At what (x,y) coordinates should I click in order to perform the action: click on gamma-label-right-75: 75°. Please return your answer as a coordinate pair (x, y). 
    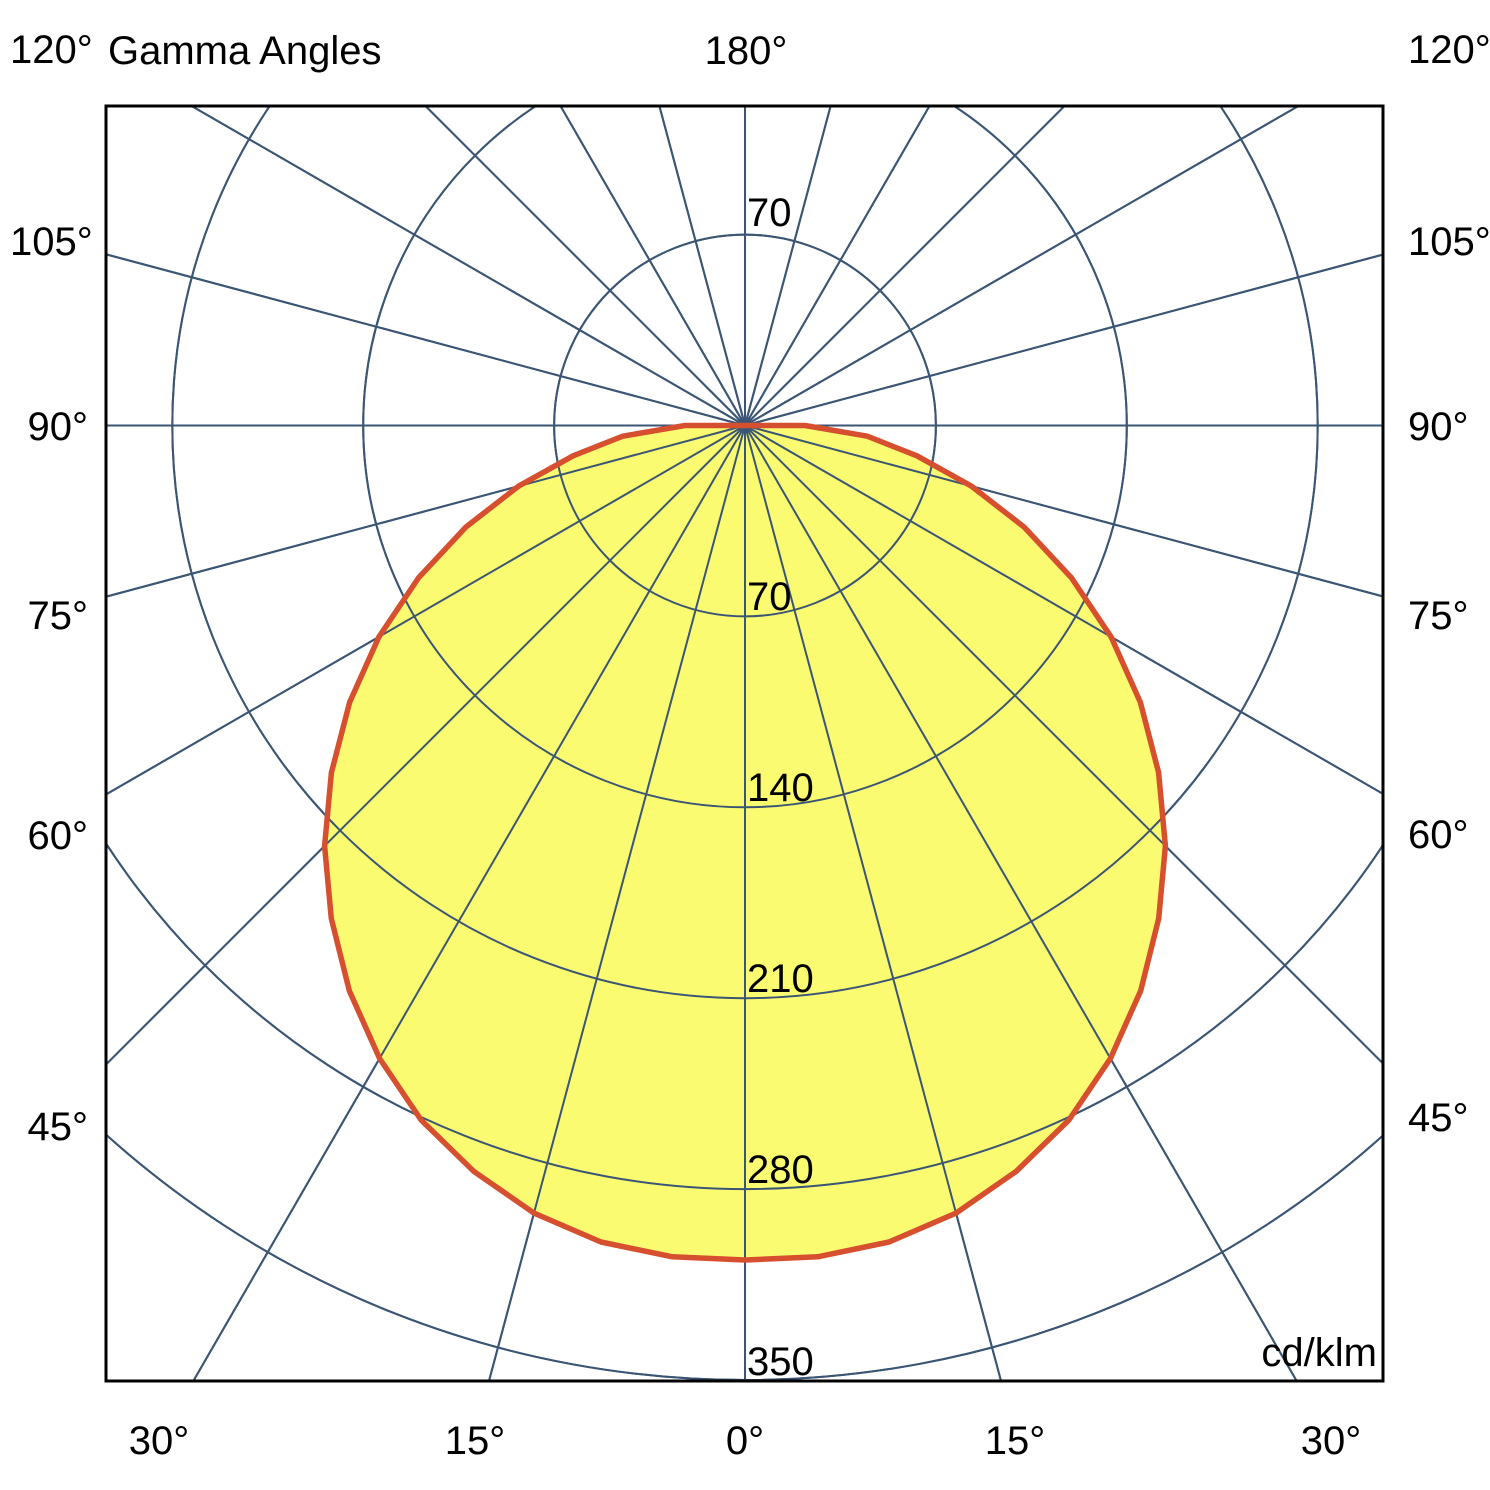
    Looking at the image, I should click on (1438, 616).